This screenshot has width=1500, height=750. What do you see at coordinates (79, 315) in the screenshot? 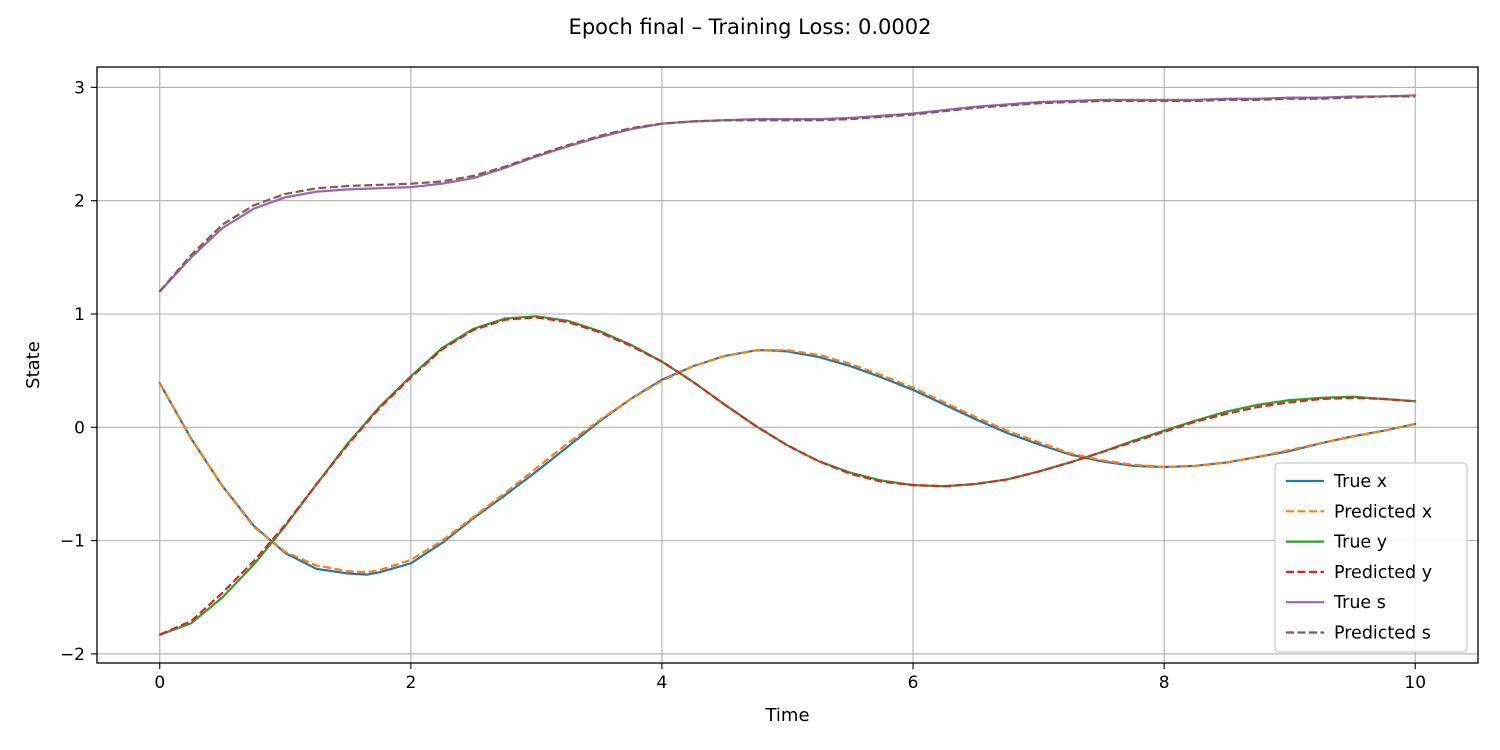
I see `y-tick-label: 1` at bounding box center [79, 315].